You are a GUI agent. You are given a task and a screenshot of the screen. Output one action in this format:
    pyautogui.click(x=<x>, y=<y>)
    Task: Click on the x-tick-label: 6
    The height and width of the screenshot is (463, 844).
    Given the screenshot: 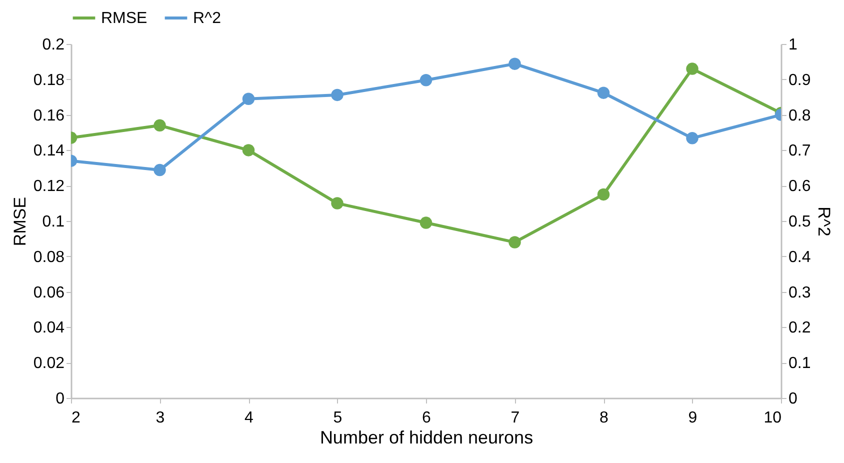 What is the action you would take?
    pyautogui.click(x=427, y=418)
    